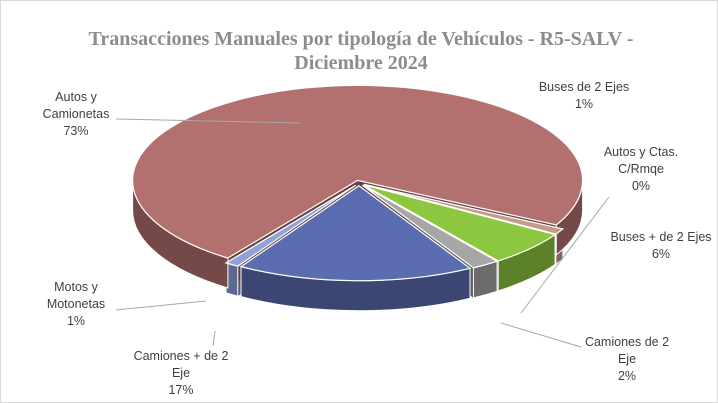  I want to click on data-label: Camiones + de 2 Eje 17%, so click(181, 373).